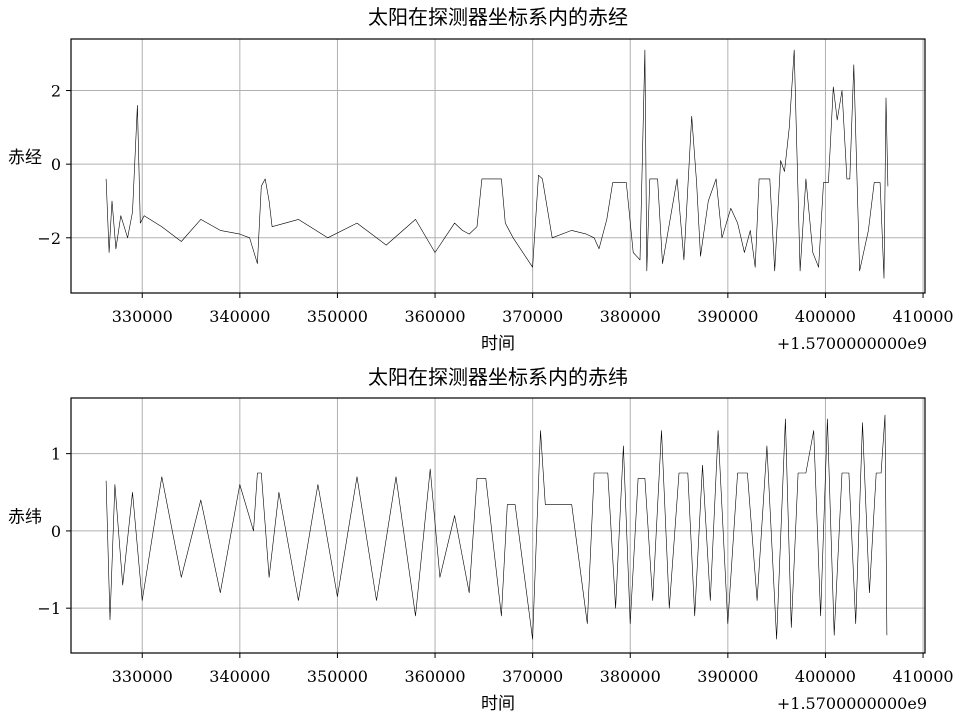 This screenshot has width=960, height=720. Describe the element at coordinates (49, 608) in the screenshot. I see `y-tick-label: −1` at that location.